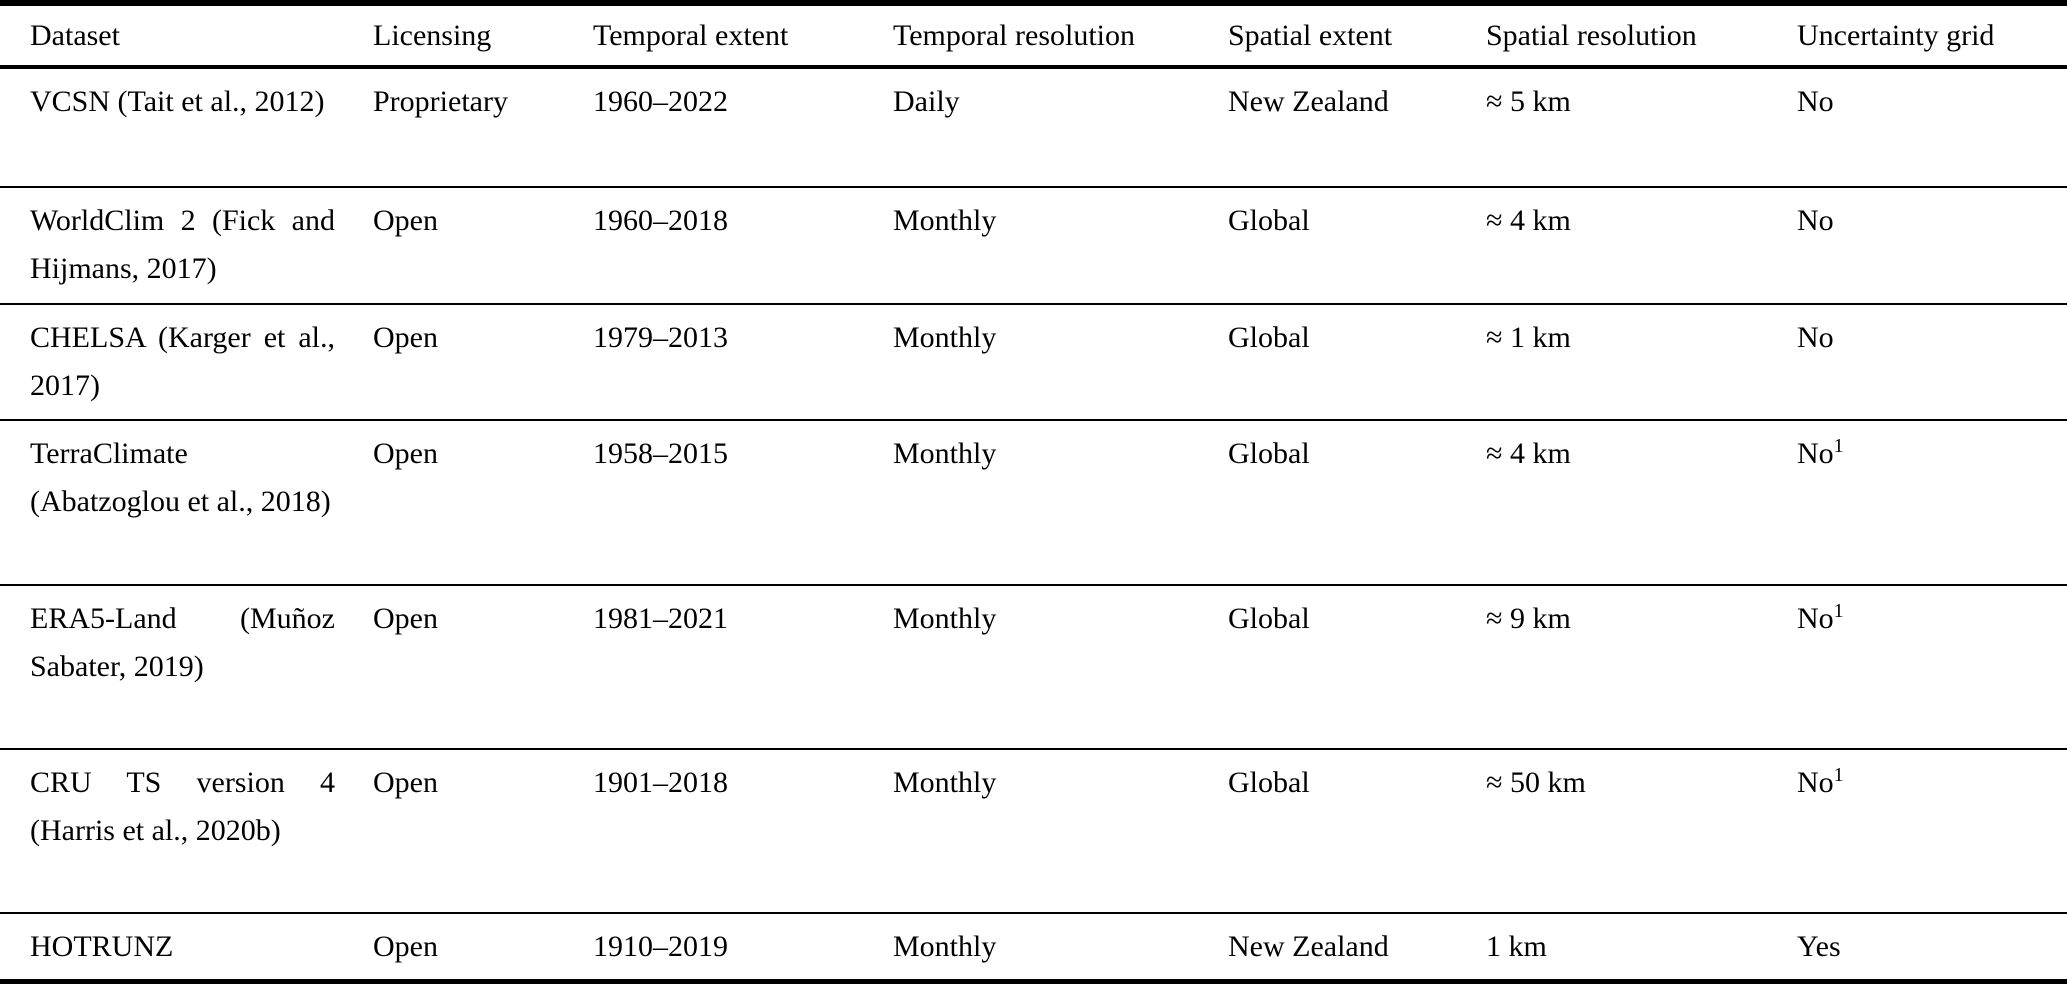  I want to click on column-header-temporal-extent: Temporal extent, so click(691, 35).